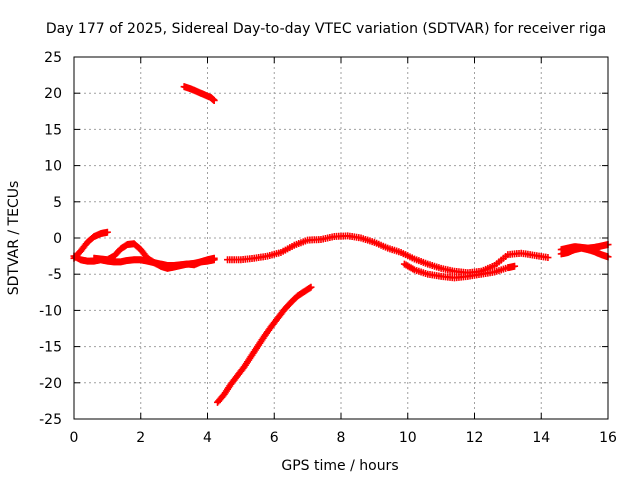  Describe the element at coordinates (339, 466) in the screenshot. I see `x-axis-label: GPS time / hours` at that location.